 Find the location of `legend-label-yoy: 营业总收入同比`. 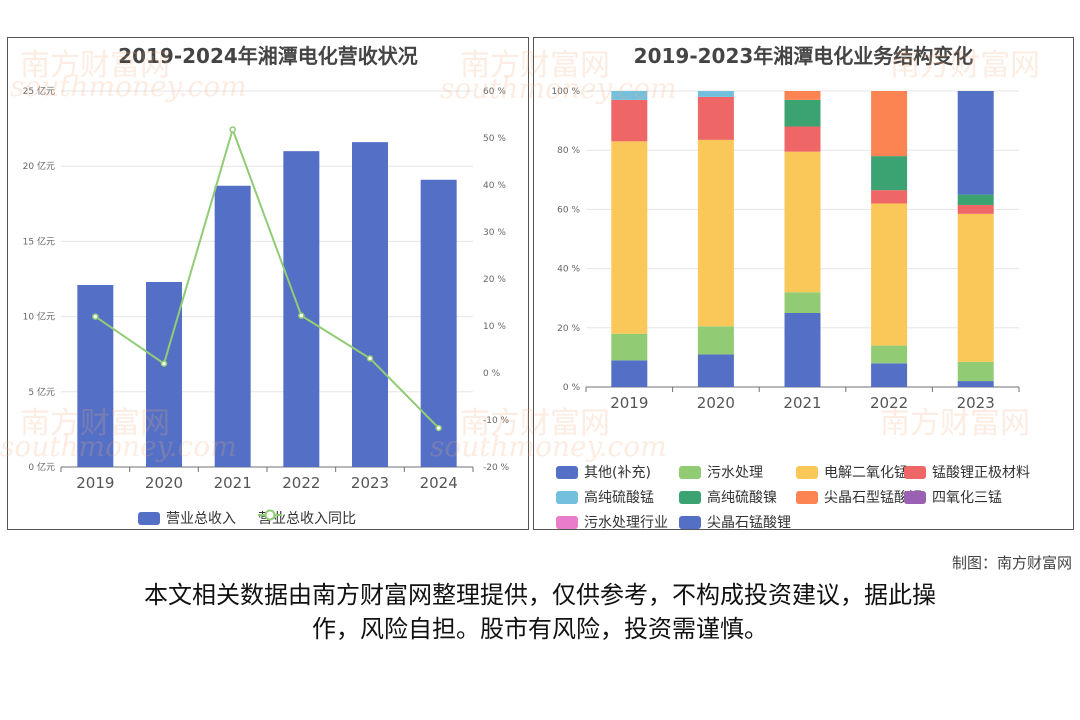

legend-label-yoy: 营业总收入同比 is located at coordinates (307, 519).